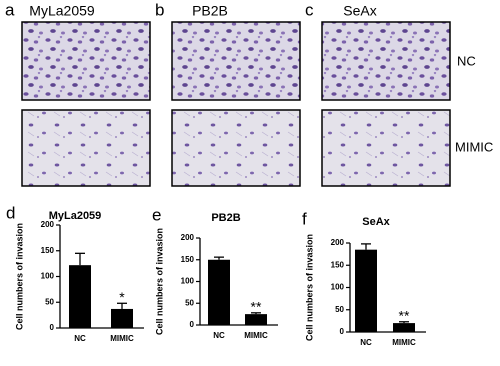 This screenshot has width=500, height=366. I want to click on chart-title: MyLa2059, so click(75, 216).